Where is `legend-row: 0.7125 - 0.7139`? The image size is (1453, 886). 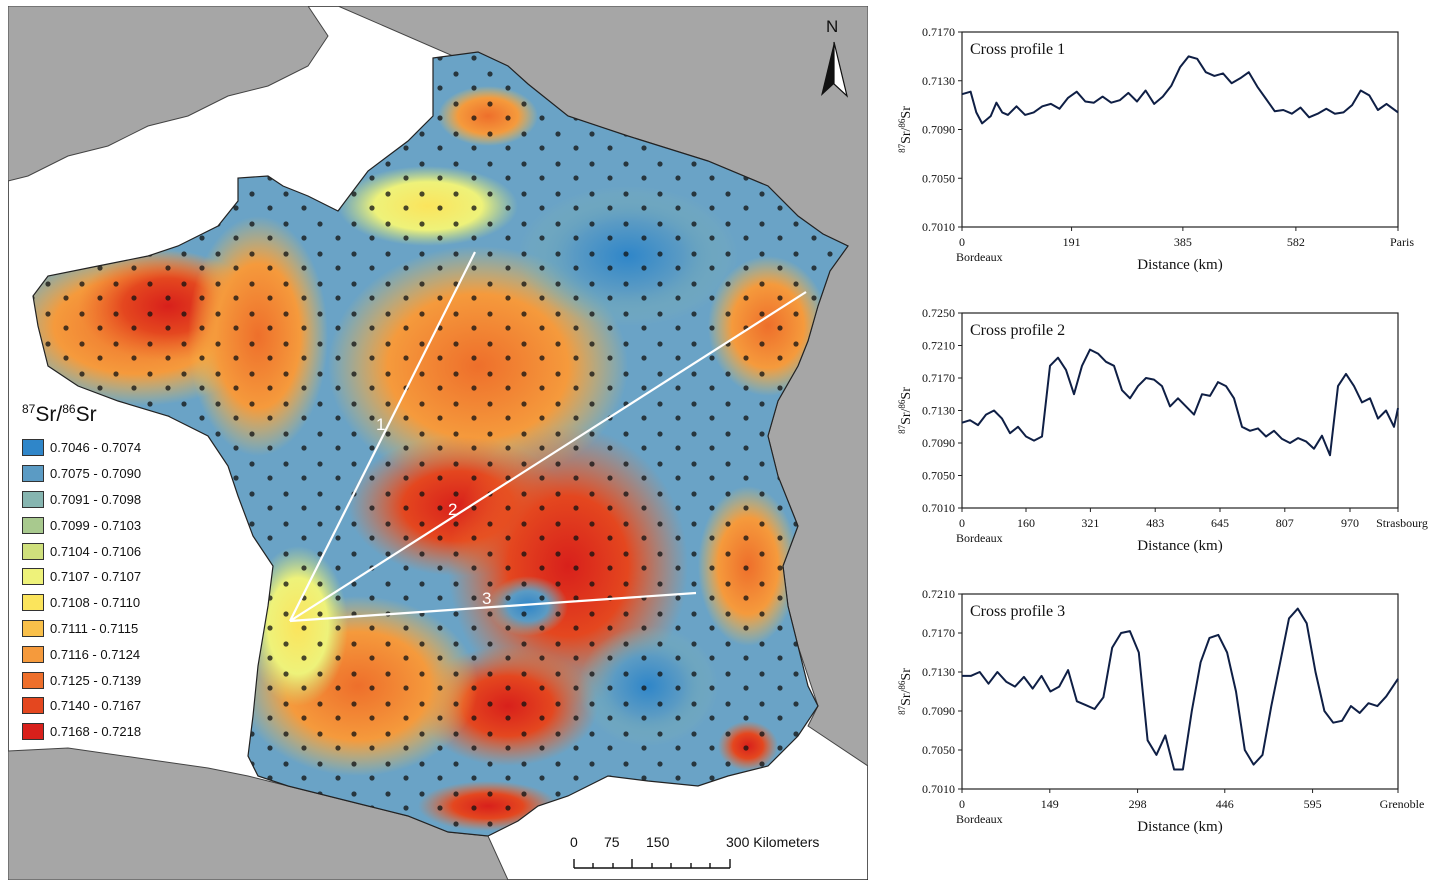 legend-row: 0.7125 - 0.7139 is located at coordinates (104, 680).